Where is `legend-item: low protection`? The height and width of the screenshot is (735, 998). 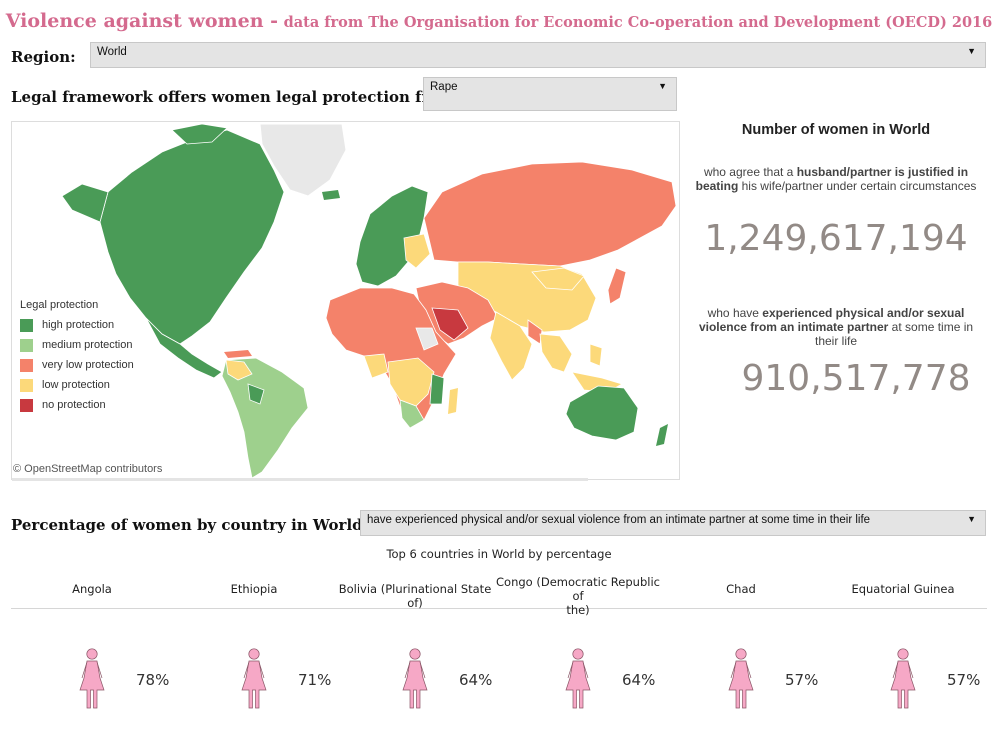 legend-item: low protection is located at coordinates (77, 385).